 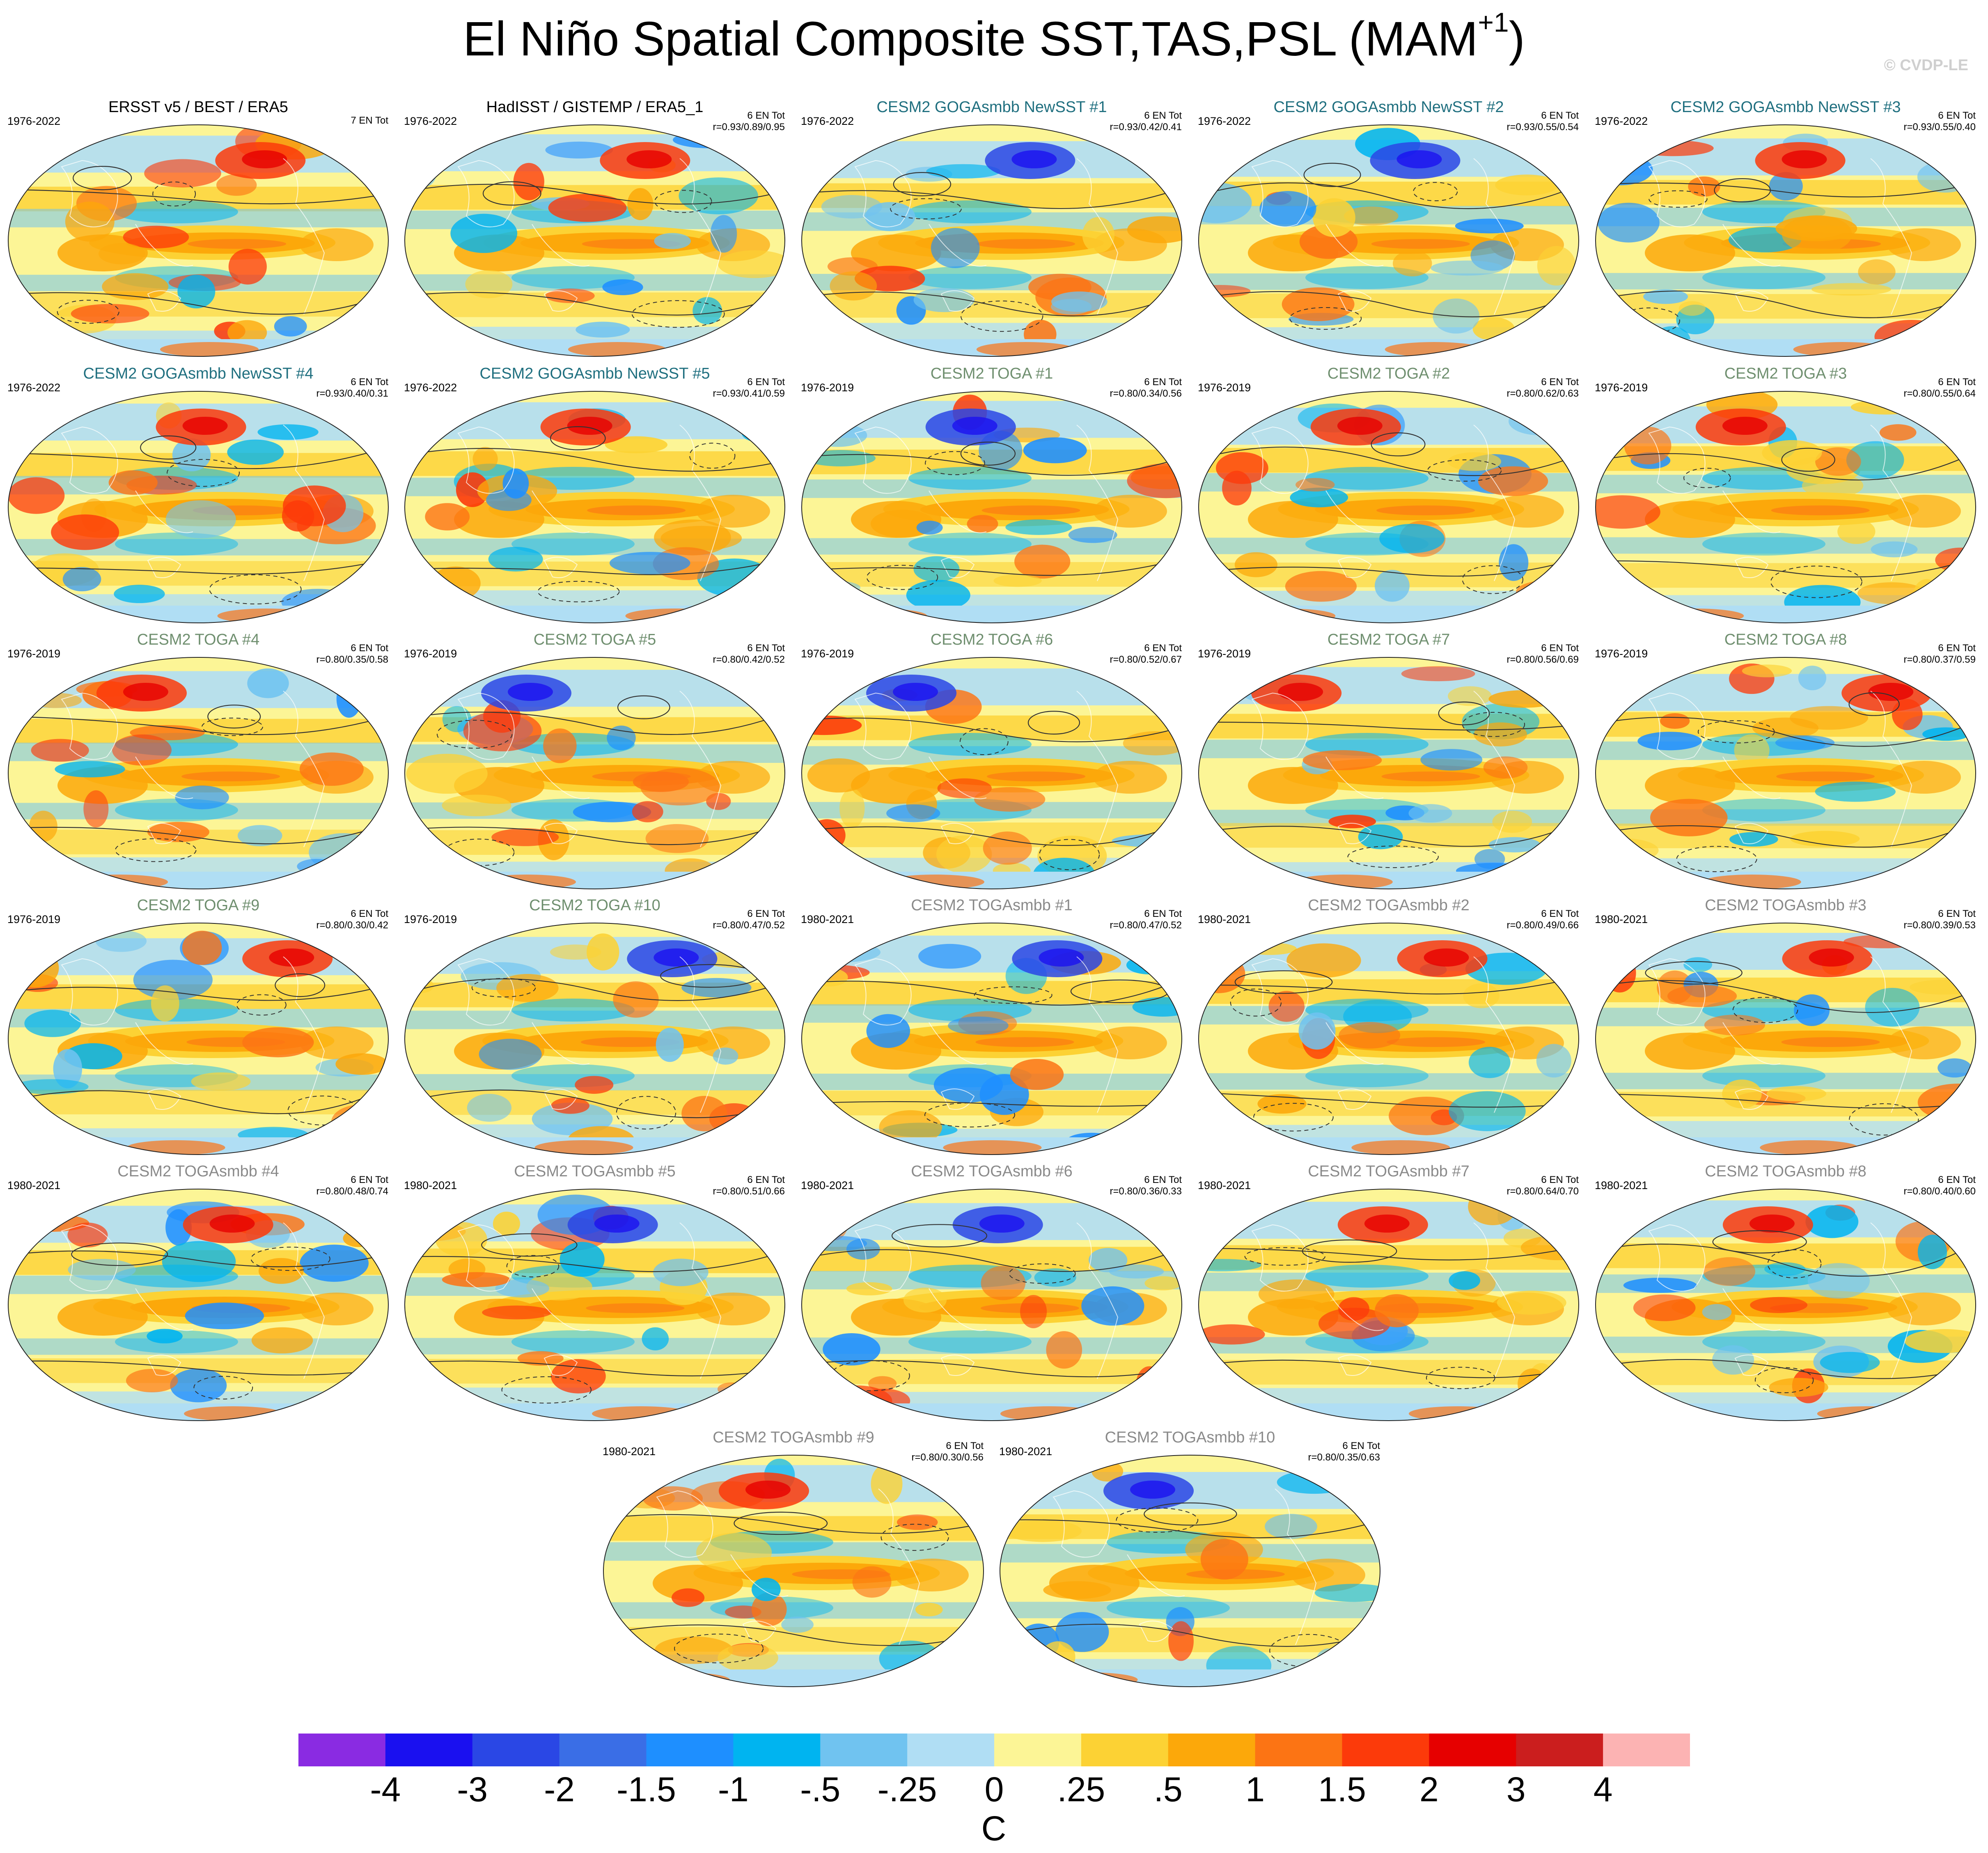 What do you see at coordinates (749, 393) in the screenshot?
I see `panel-pattern-correlation: r=0.93/0.41/0.59` at bounding box center [749, 393].